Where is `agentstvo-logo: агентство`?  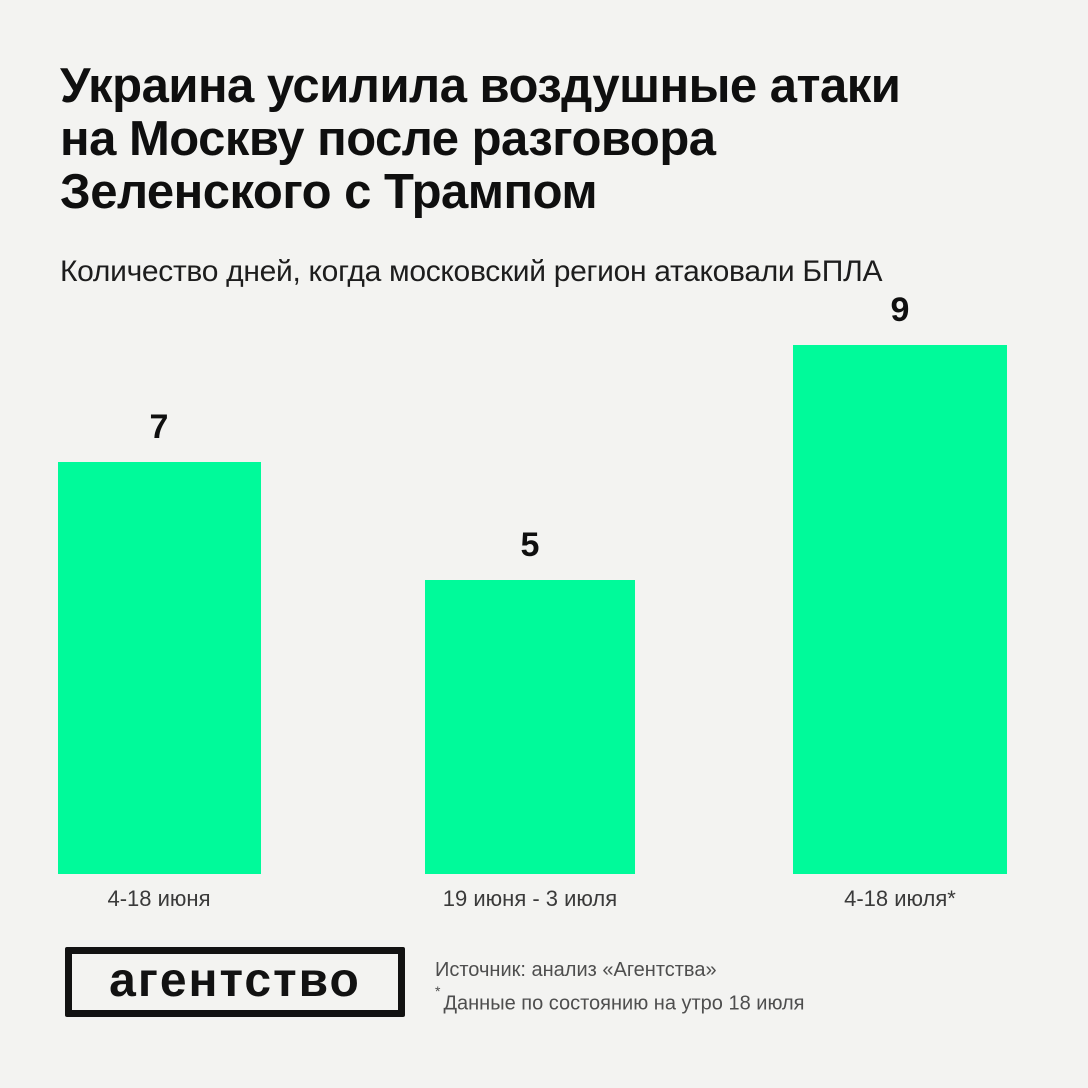
agentstvo-logo: агентство is located at coordinates (235, 982).